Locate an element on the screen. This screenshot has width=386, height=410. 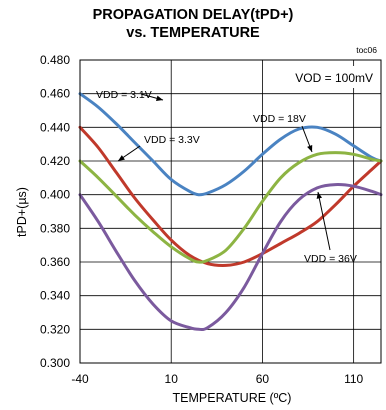
y-tick-label: 0.300 is located at coordinates (55, 363).